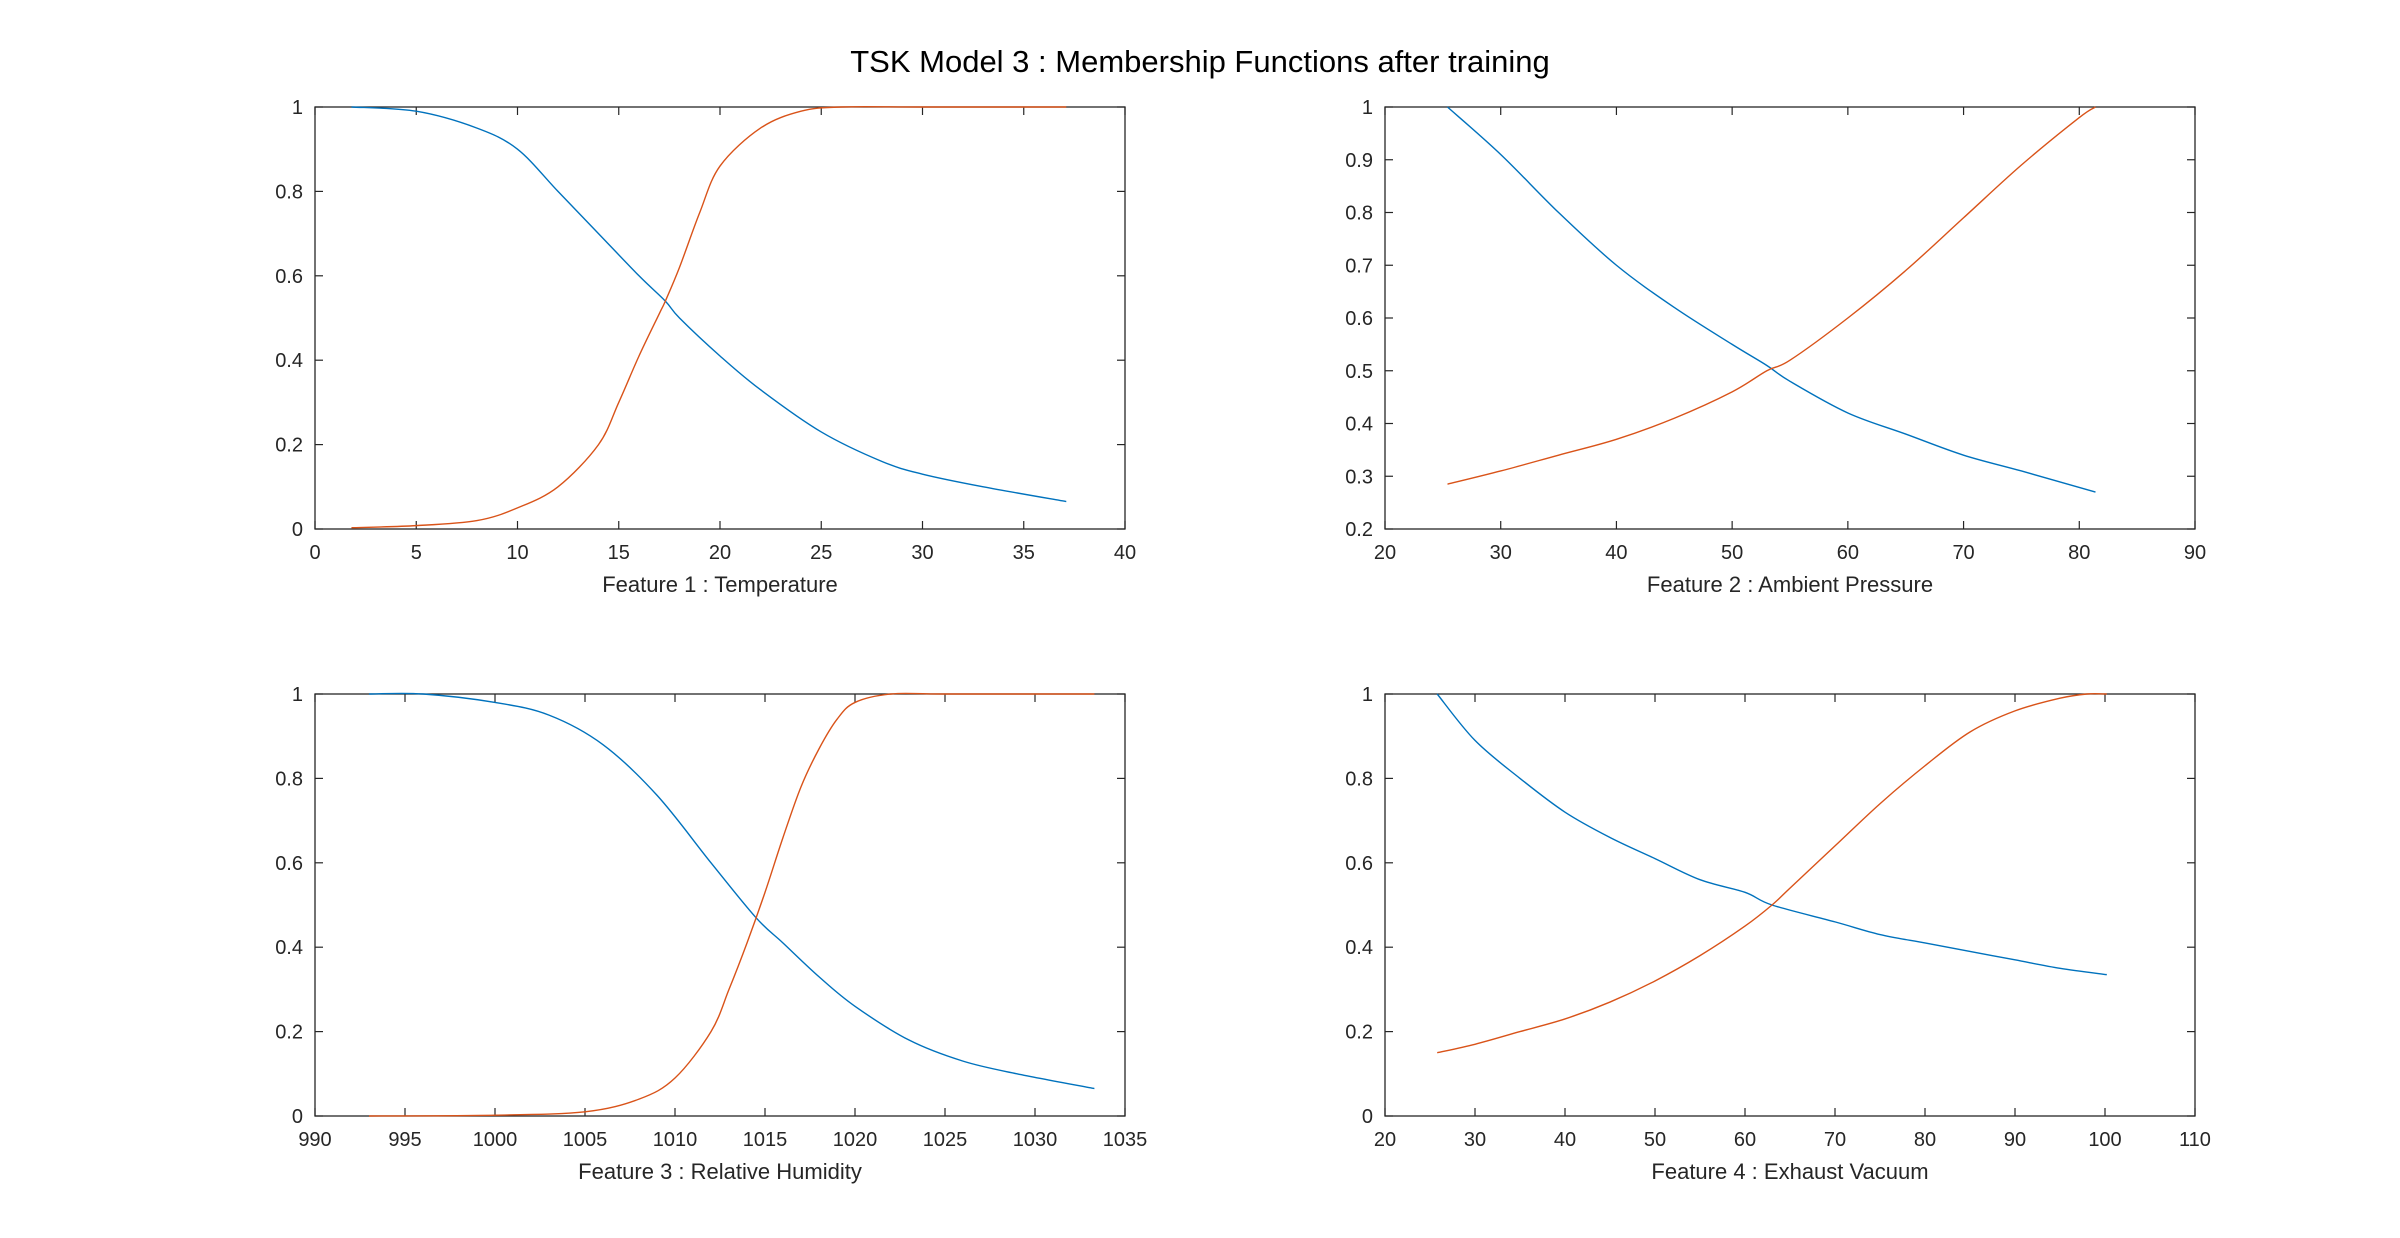 The image size is (2400, 1238). What do you see at coordinates (1359, 266) in the screenshot?
I see `y-tick-label: 0.7` at bounding box center [1359, 266].